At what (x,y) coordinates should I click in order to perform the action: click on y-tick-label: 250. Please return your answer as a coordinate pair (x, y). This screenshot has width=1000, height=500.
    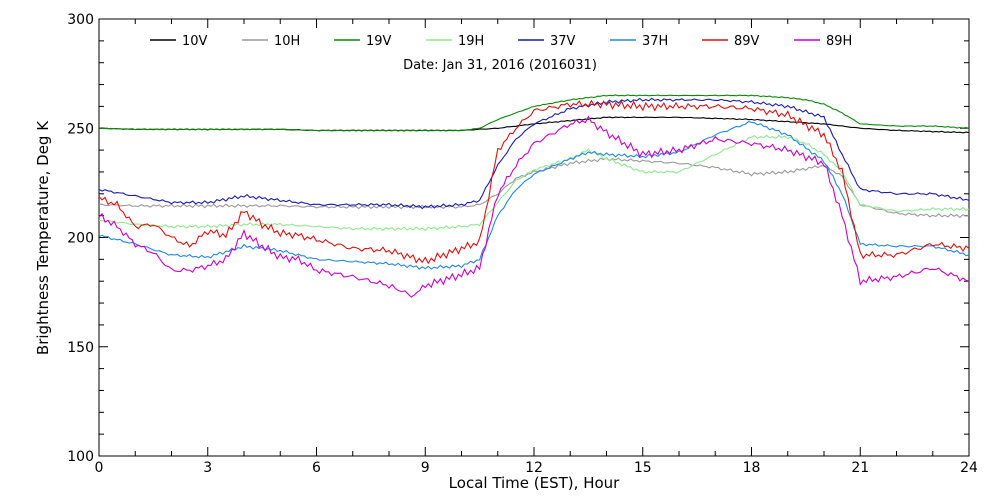
    Looking at the image, I should click on (80, 129).